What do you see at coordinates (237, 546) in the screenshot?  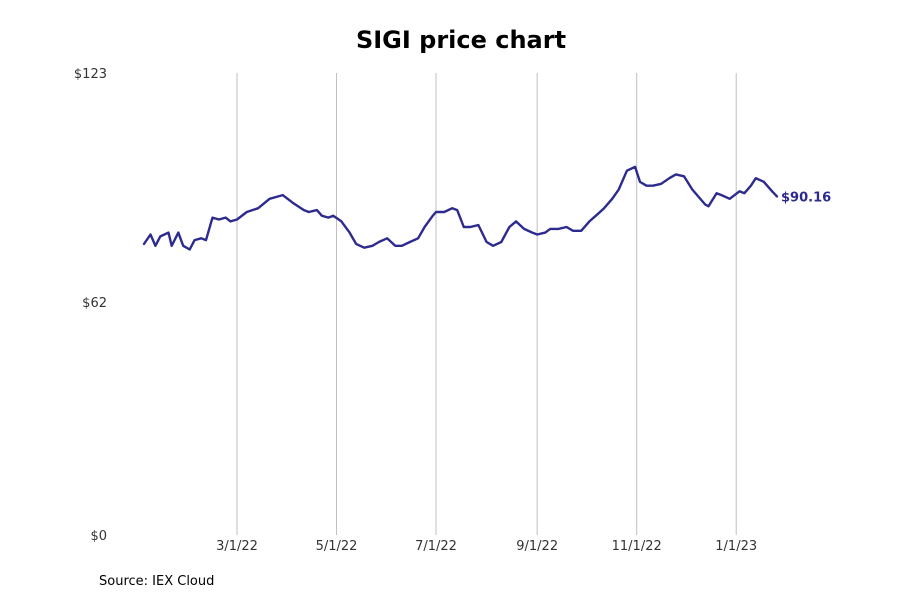 I see `x-tick-label: 3/1/22` at bounding box center [237, 546].